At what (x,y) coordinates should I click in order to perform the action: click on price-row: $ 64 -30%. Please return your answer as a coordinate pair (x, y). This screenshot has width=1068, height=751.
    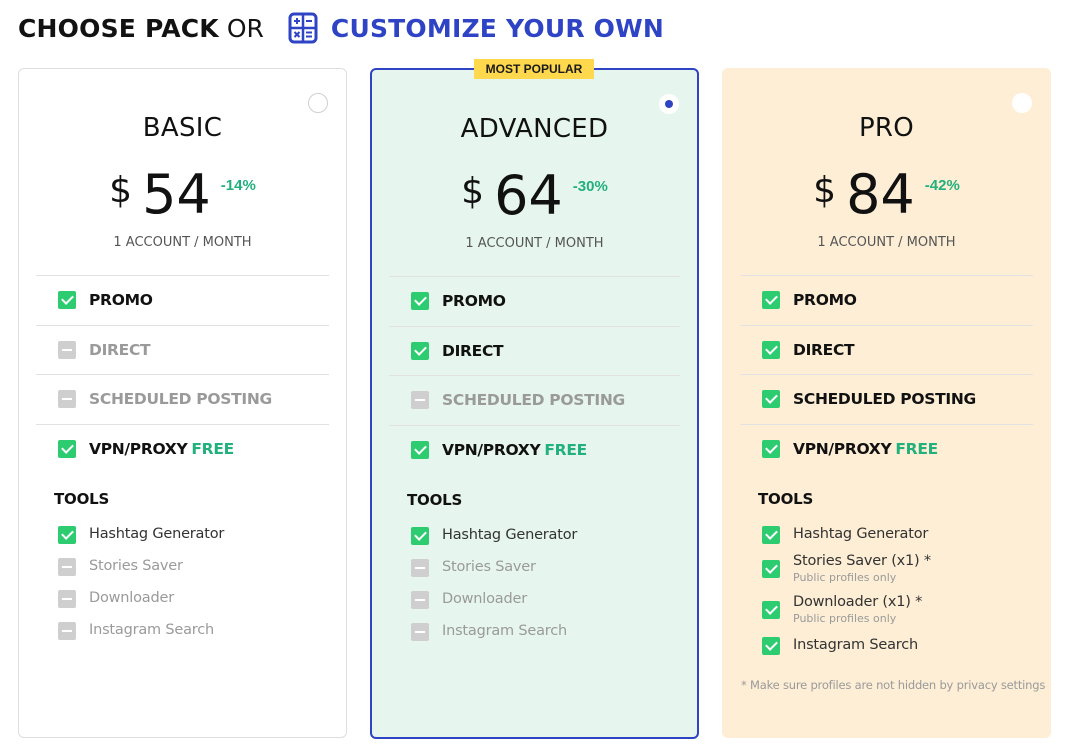
    Looking at the image, I should click on (534, 196).